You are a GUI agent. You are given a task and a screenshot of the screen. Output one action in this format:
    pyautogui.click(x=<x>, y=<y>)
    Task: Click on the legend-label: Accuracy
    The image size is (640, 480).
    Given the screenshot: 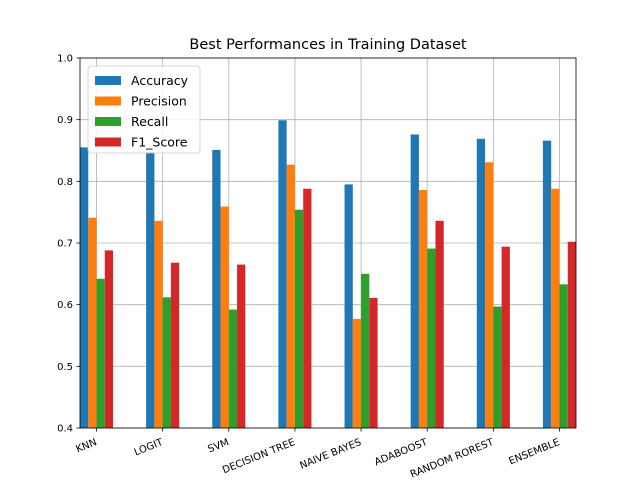 What is the action you would take?
    pyautogui.click(x=160, y=80)
    